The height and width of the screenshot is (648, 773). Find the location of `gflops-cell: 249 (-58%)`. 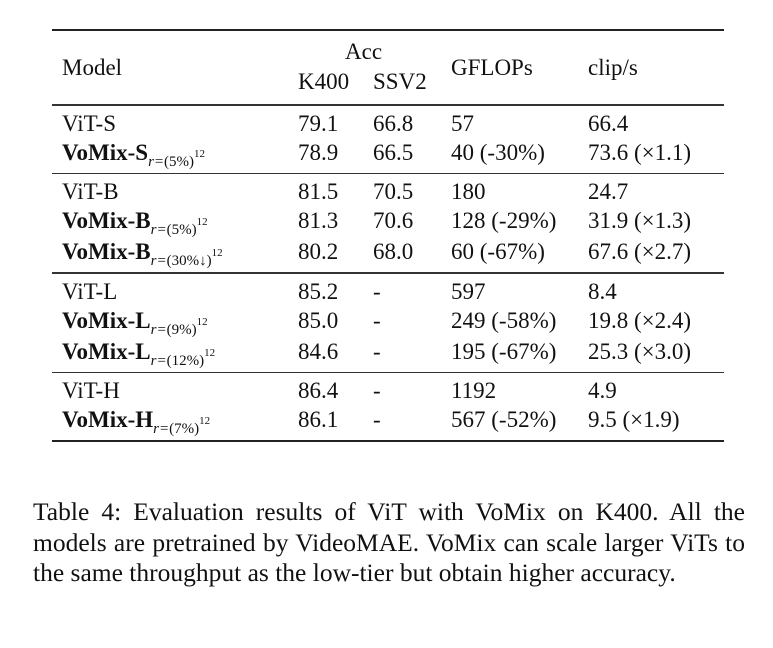

gflops-cell: 249 (-58%) is located at coordinates (504, 320).